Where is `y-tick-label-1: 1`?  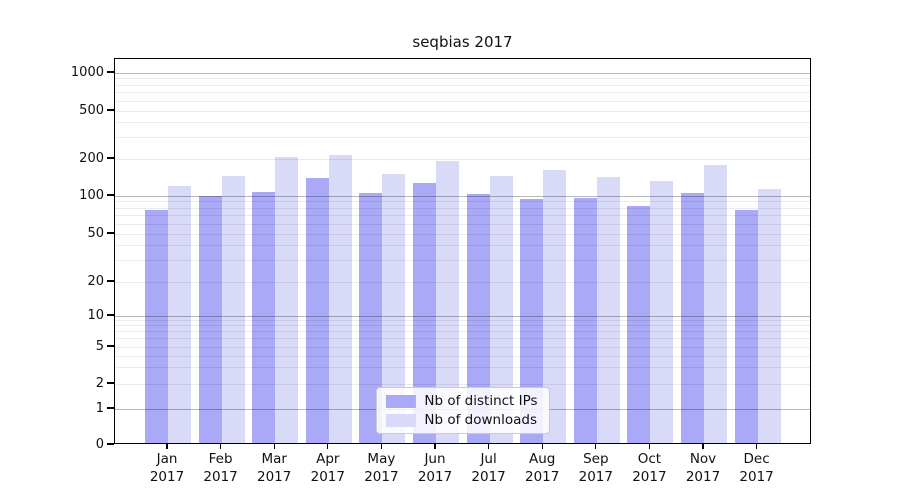 y-tick-label-1: 1 is located at coordinates (99, 408).